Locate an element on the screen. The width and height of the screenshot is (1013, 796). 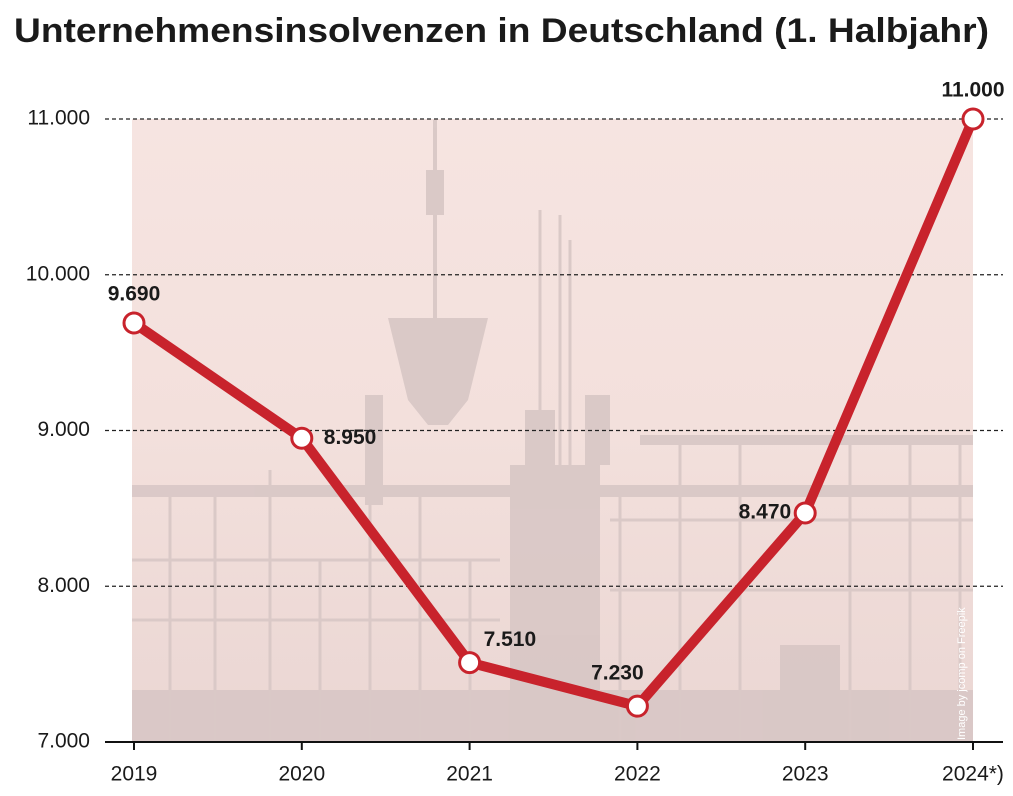
data-label: 8.470 is located at coordinates (765, 512).